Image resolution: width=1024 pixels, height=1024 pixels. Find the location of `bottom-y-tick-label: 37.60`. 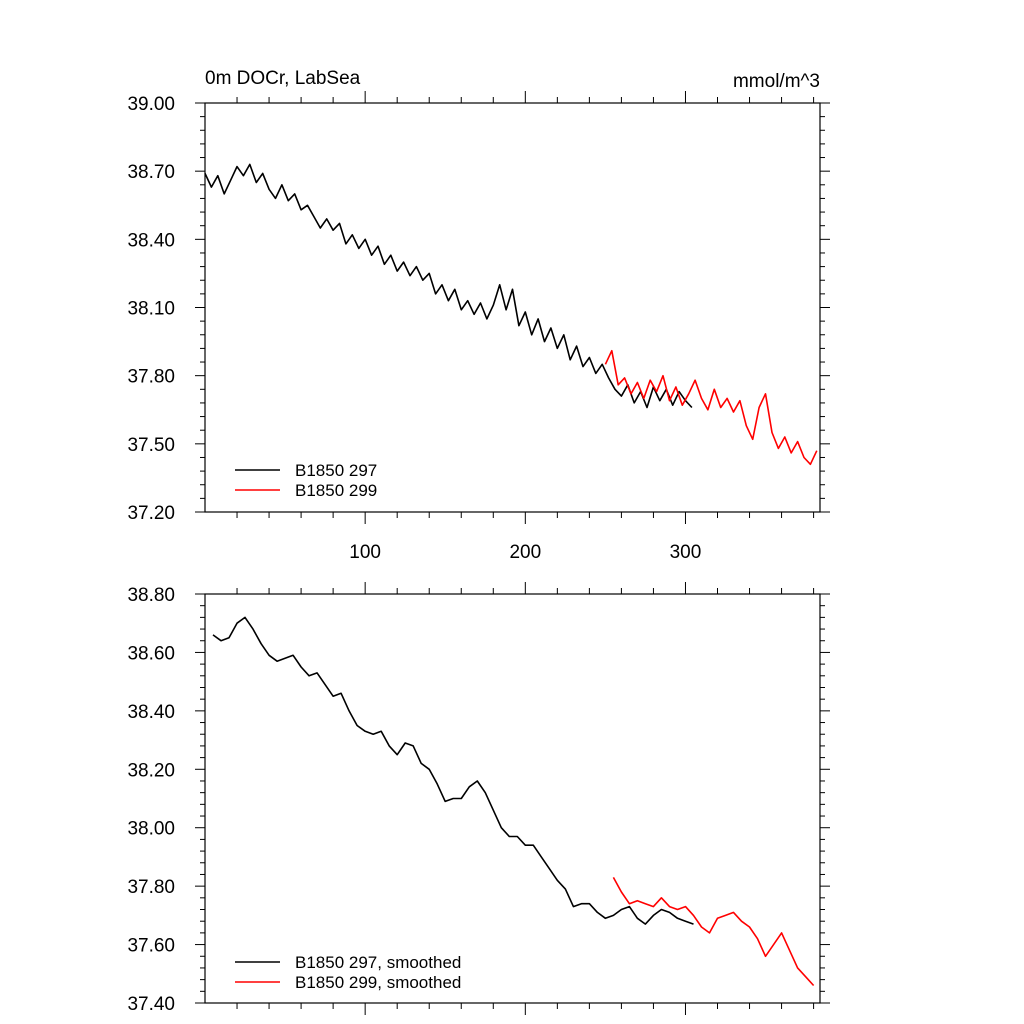

bottom-y-tick-label: 37.60 is located at coordinates (151, 946).